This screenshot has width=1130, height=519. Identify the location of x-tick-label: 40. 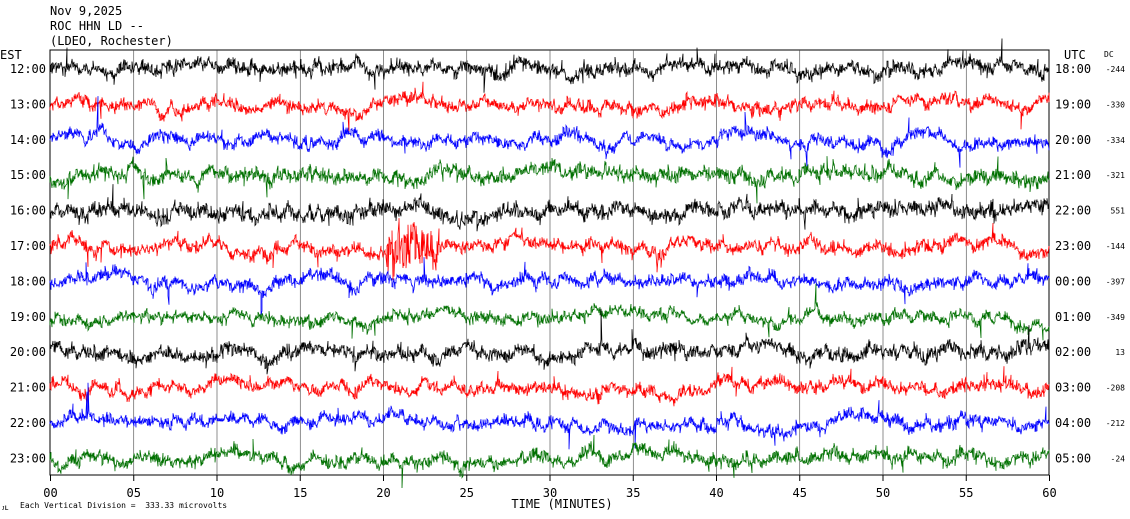
(716, 493).